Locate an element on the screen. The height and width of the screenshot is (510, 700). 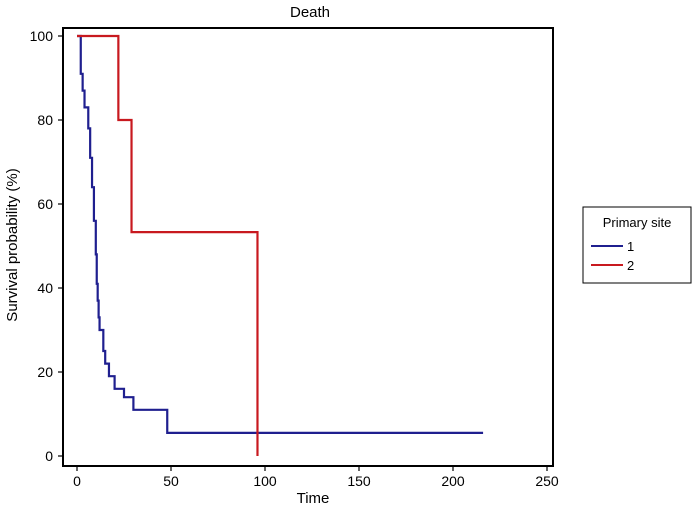
y-tick-label: 0 is located at coordinates (49, 456).